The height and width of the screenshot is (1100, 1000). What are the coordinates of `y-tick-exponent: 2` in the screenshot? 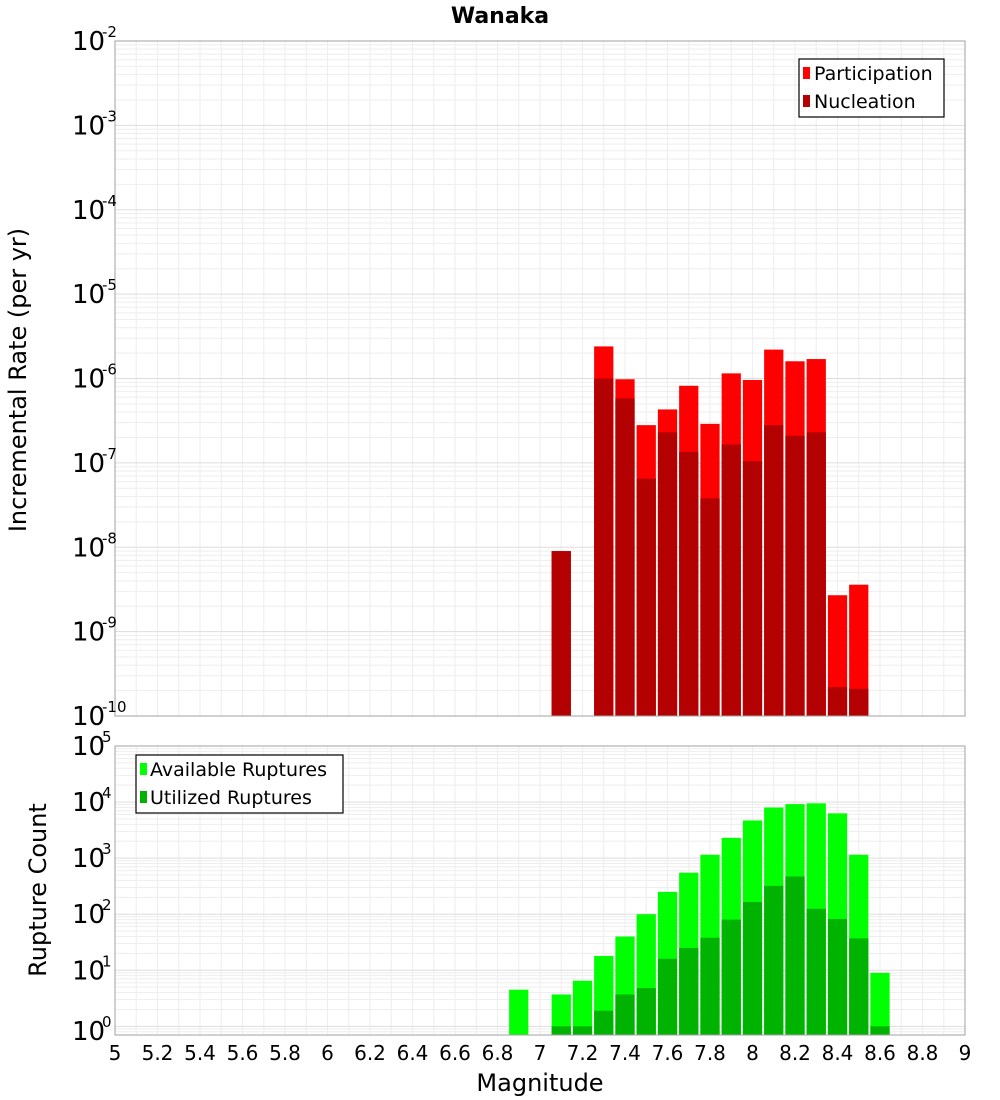 It's located at (107, 905).